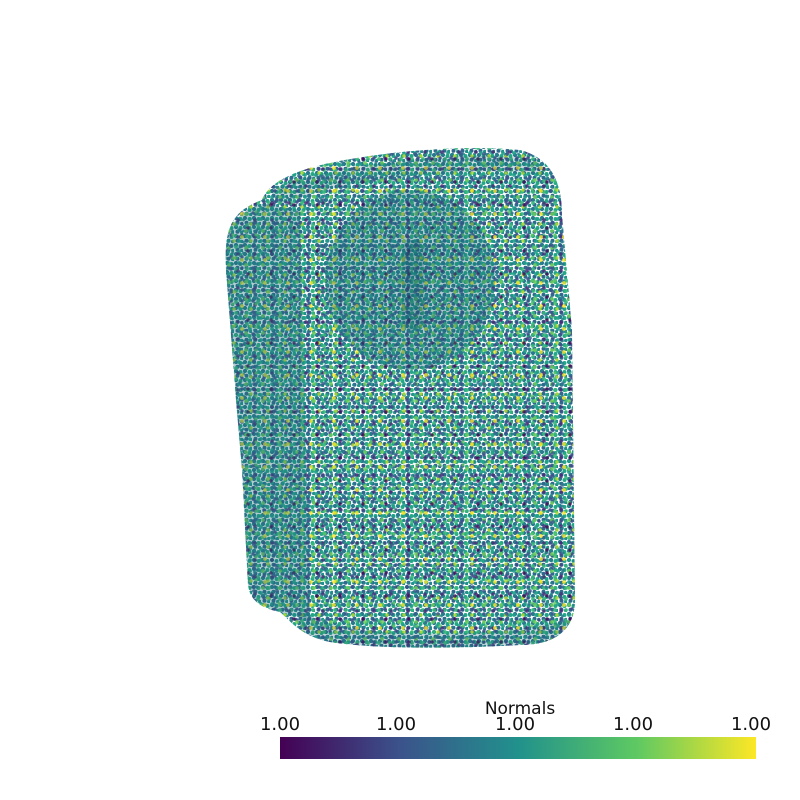 The width and height of the screenshot is (800, 800). I want to click on colorbar-gradient, so click(518, 748).